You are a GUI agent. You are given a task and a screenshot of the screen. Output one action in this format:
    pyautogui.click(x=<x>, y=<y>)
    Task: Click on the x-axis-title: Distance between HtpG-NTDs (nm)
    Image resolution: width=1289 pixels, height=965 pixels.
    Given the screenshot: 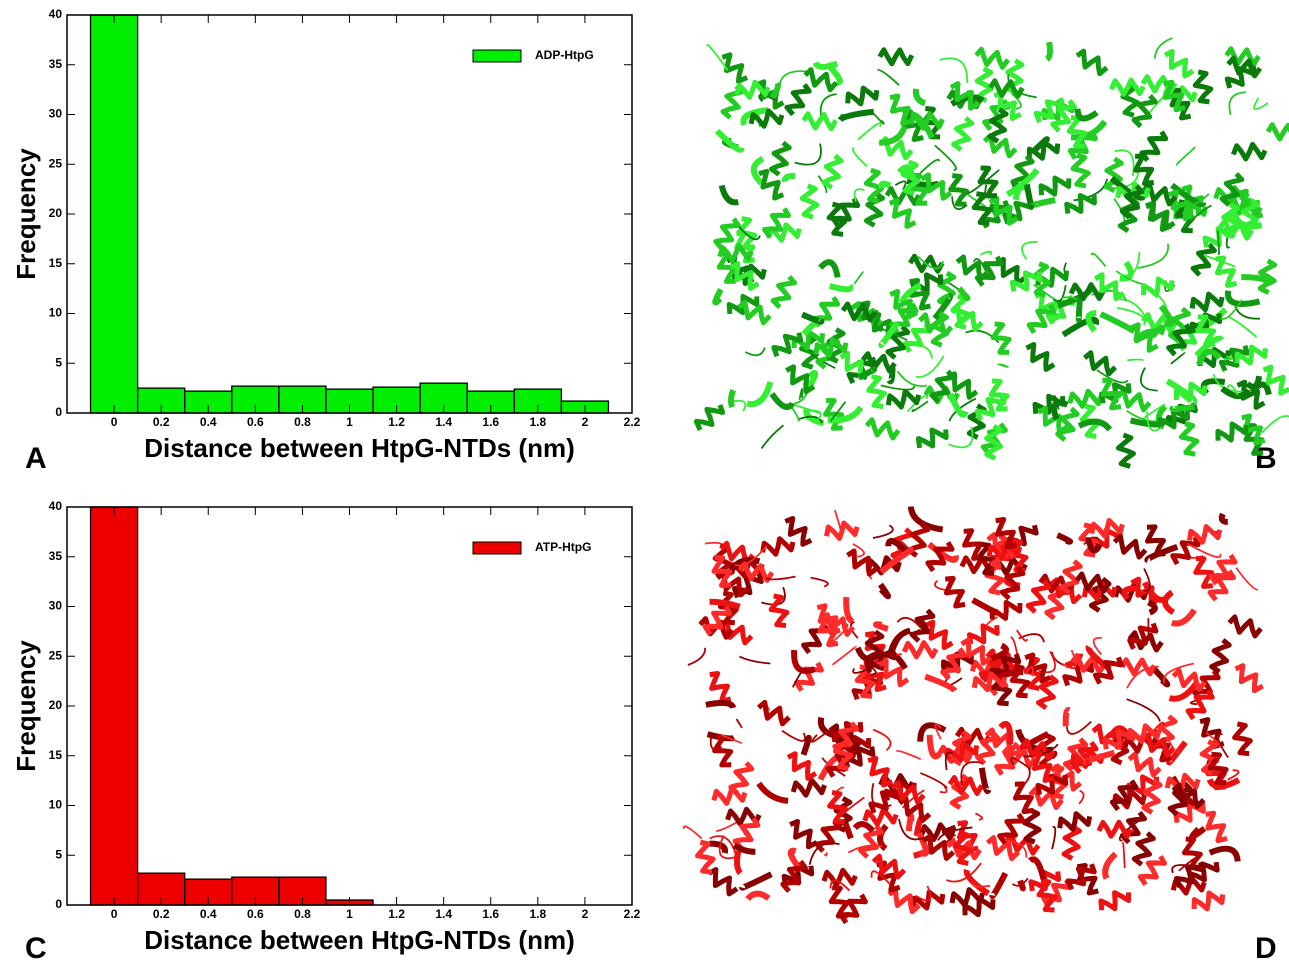 What is the action you would take?
    pyautogui.click(x=359, y=940)
    